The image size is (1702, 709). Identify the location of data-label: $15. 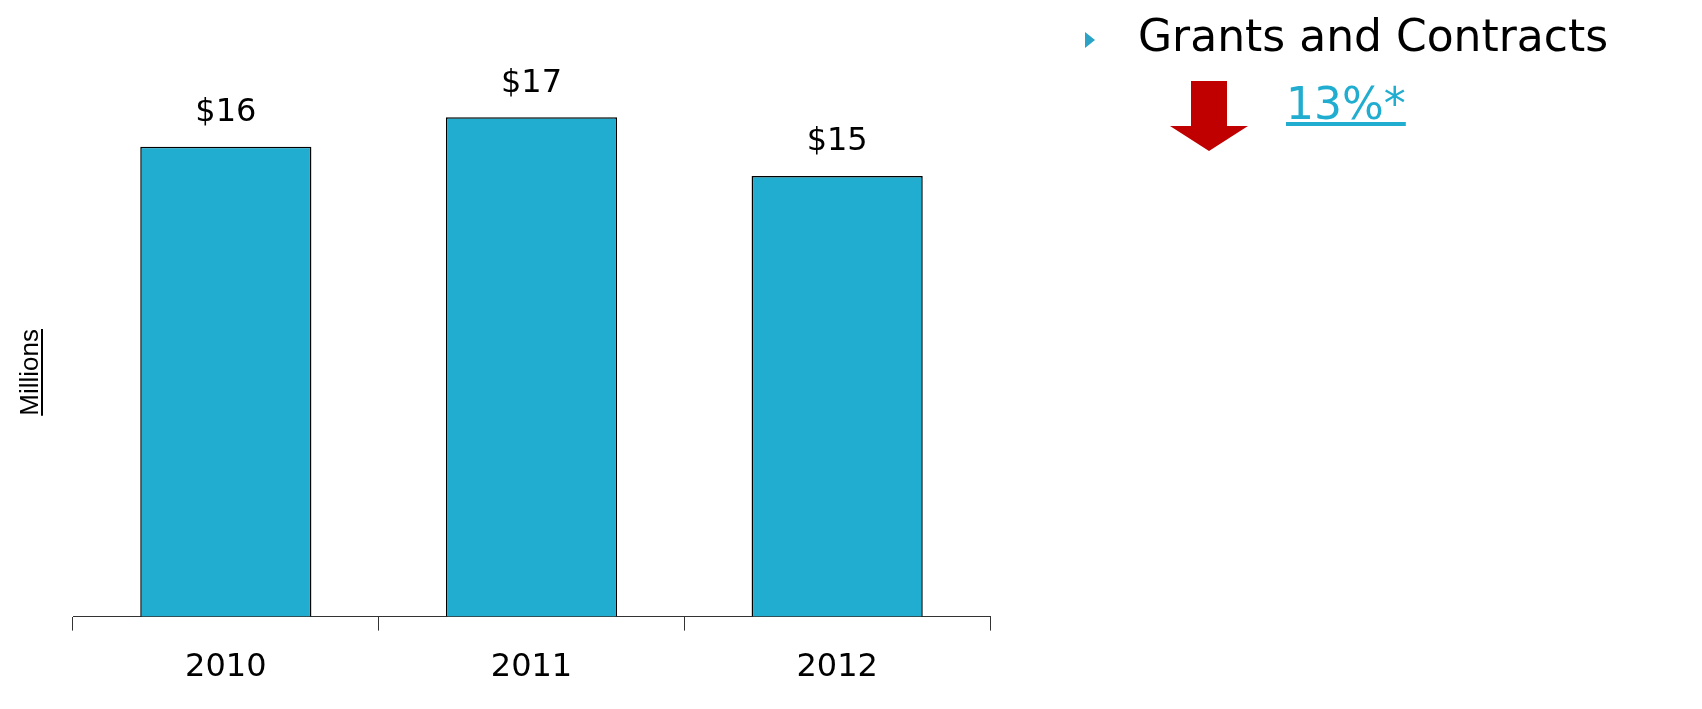
(837, 139).